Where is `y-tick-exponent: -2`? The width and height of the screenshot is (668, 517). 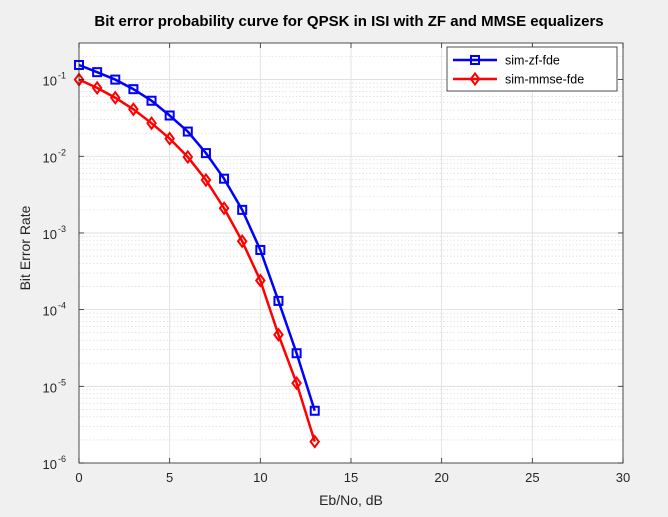 y-tick-exponent: -2 is located at coordinates (62, 152).